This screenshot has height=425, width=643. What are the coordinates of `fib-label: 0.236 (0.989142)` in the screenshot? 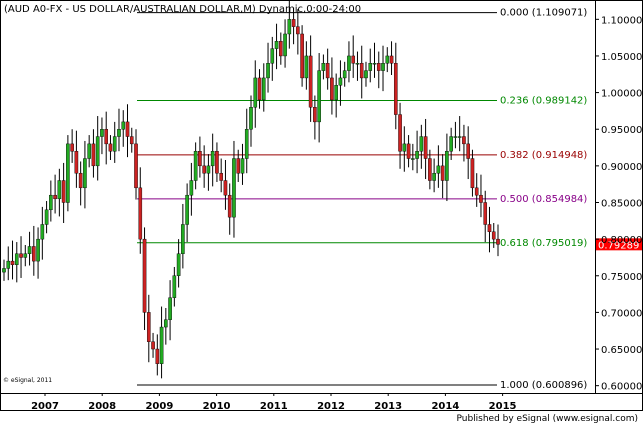 It's located at (543, 101).